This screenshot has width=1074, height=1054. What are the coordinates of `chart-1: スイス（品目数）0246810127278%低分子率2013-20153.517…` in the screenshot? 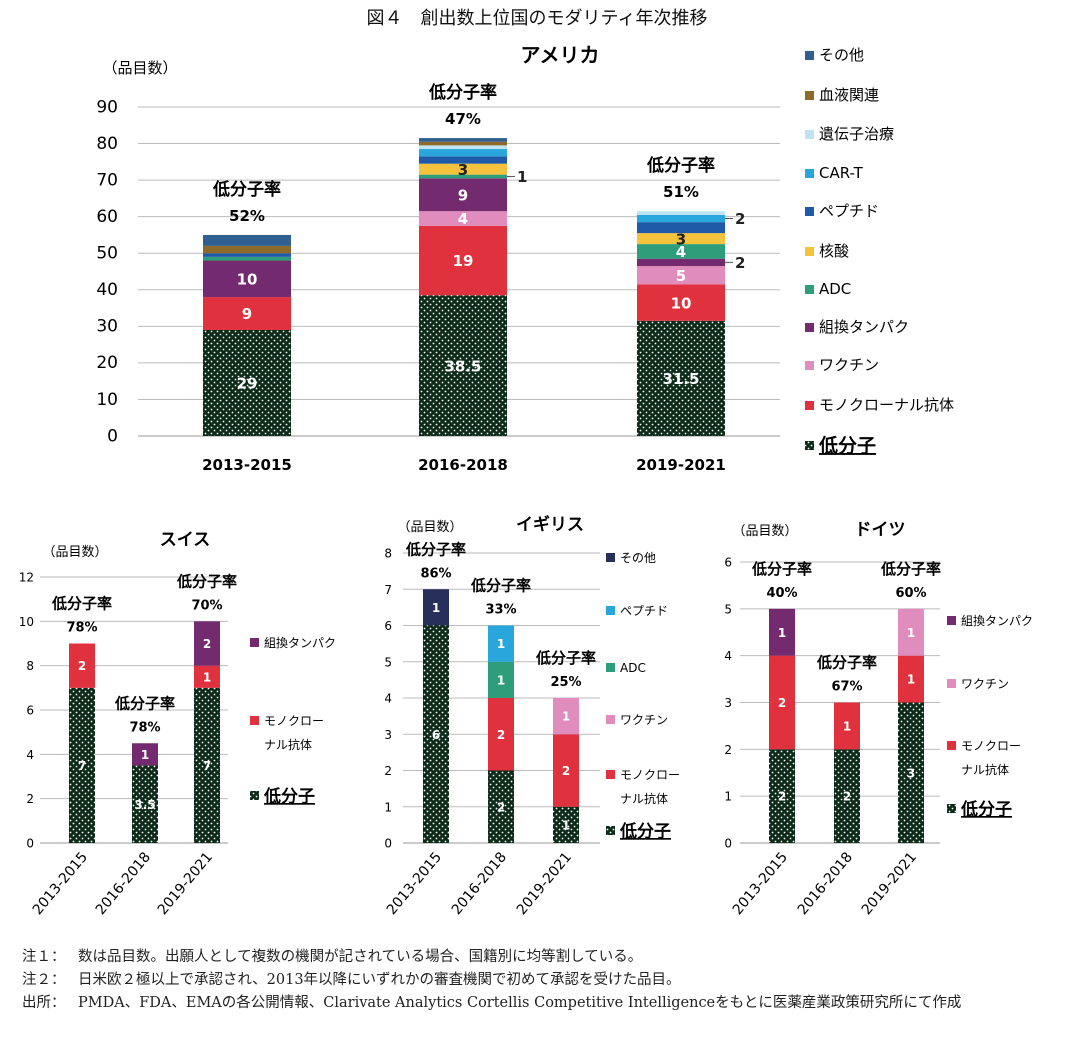 It's located at (177, 724).